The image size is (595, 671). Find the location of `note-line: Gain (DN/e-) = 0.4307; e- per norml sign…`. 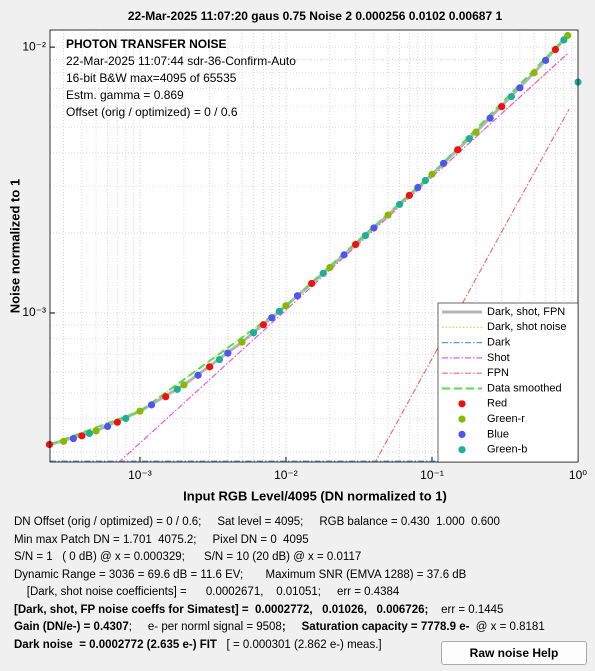

note-line: Gain (DN/e-) = 0.4307; e- per norml sign… is located at coordinates (279, 628).